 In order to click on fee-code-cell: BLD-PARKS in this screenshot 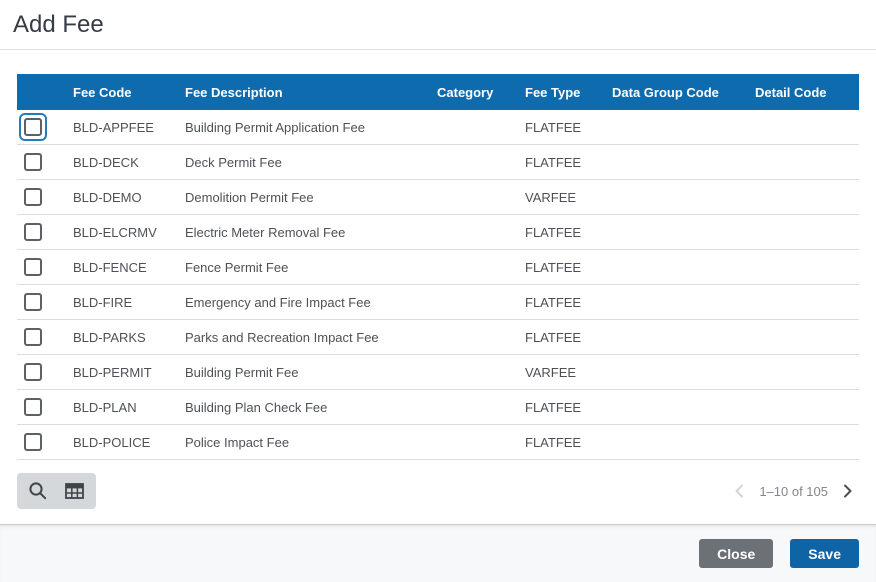, I will do `click(109, 337)`.